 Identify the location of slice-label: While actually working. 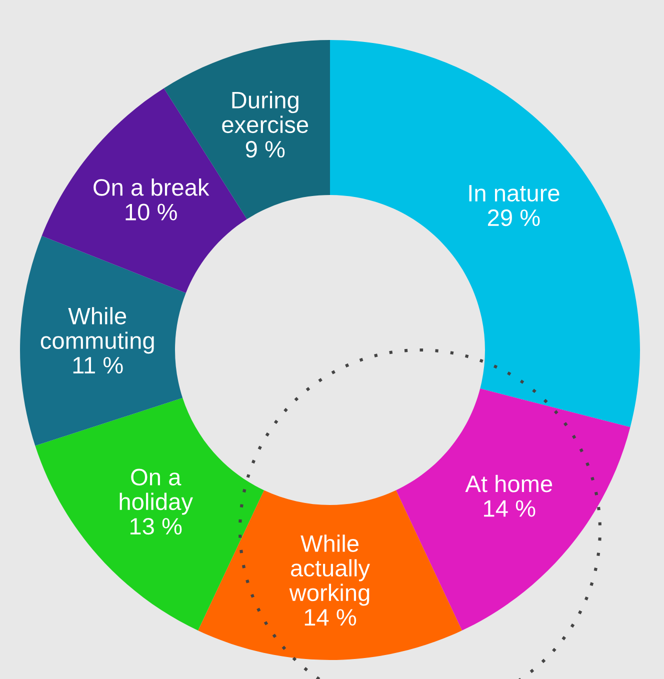
(329, 570).